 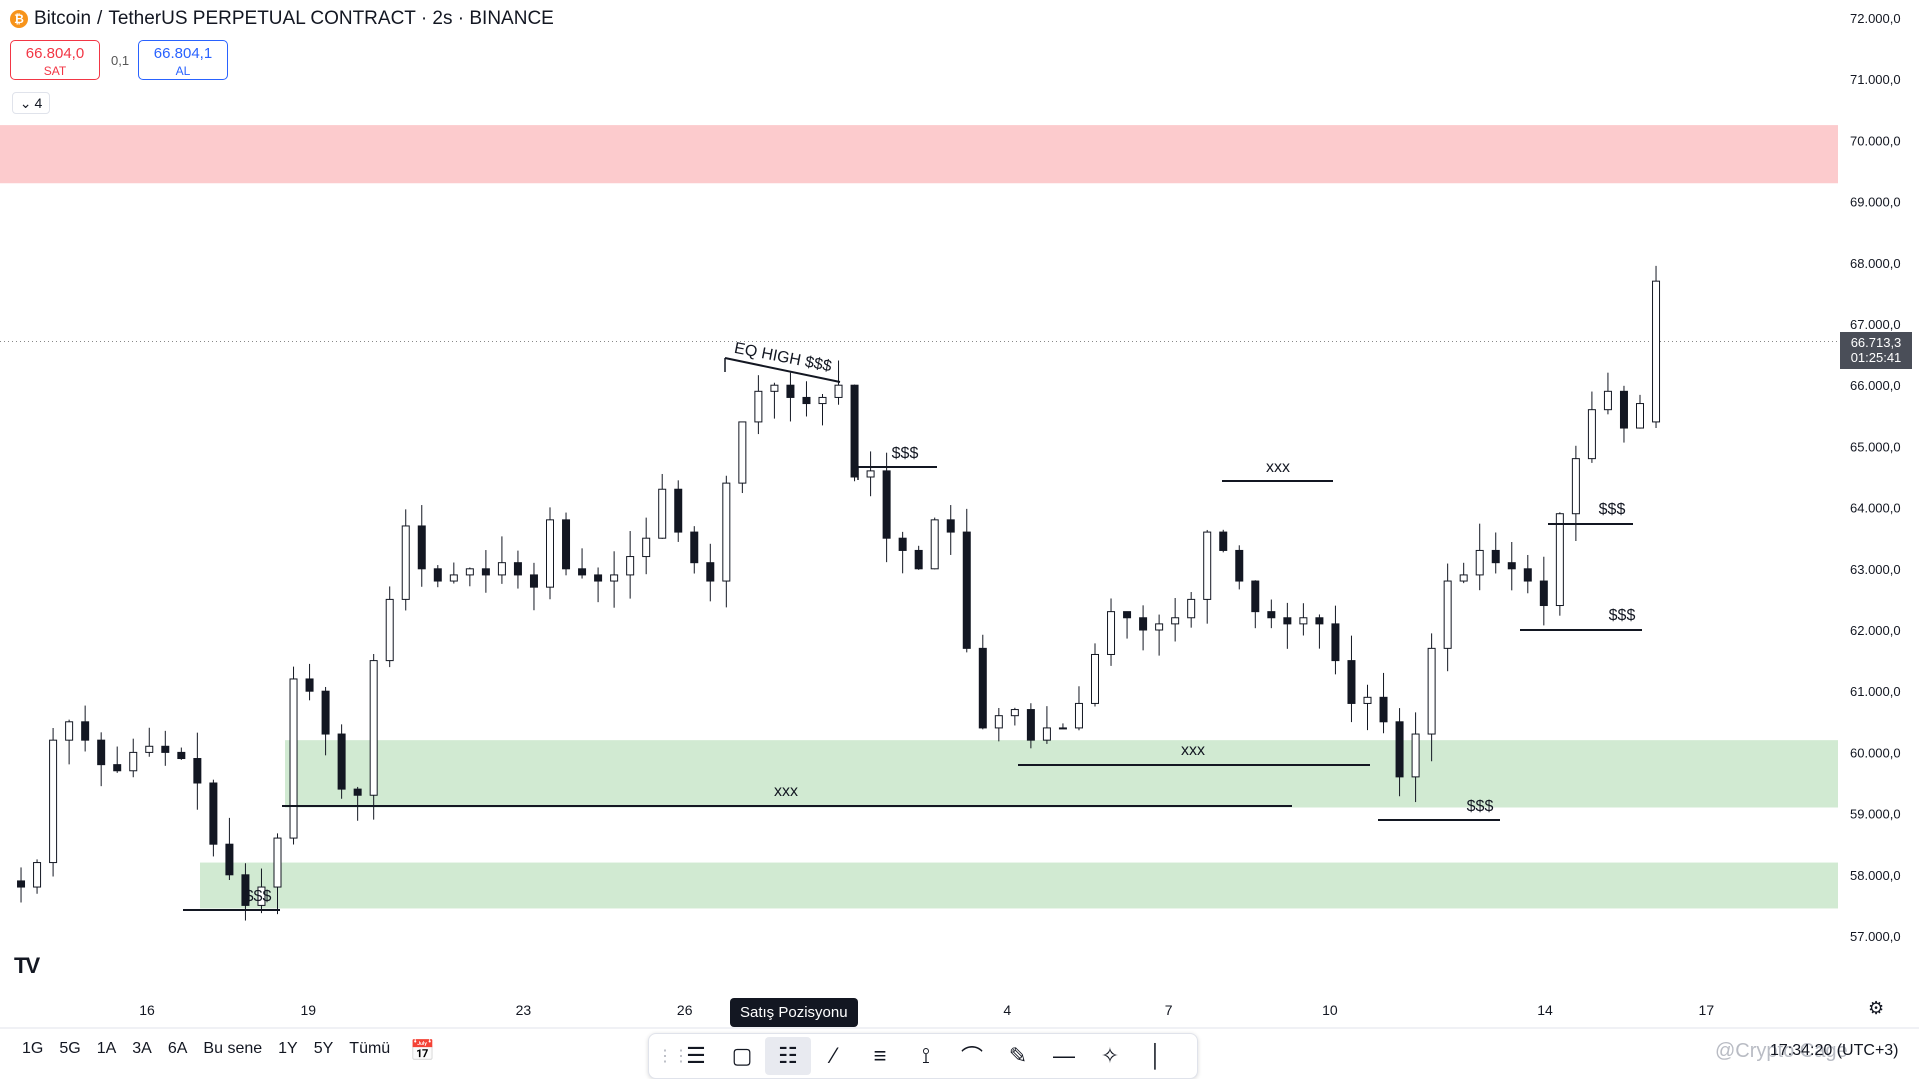 I want to click on tf-1g: 1G, so click(x=33, y=1048).